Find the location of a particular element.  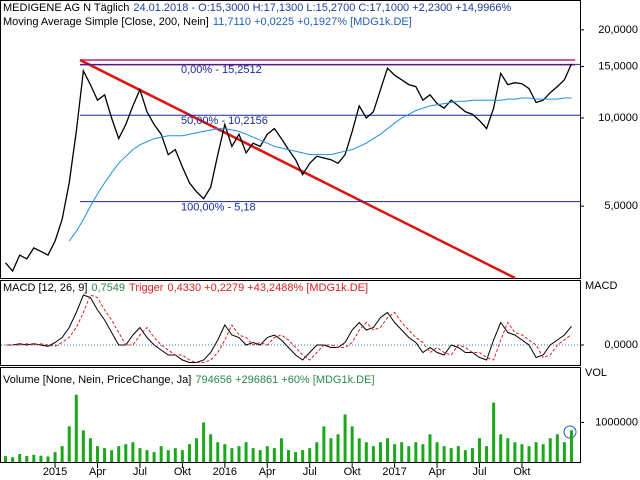

y-tick-label: 15,0000 is located at coordinates (618, 66).